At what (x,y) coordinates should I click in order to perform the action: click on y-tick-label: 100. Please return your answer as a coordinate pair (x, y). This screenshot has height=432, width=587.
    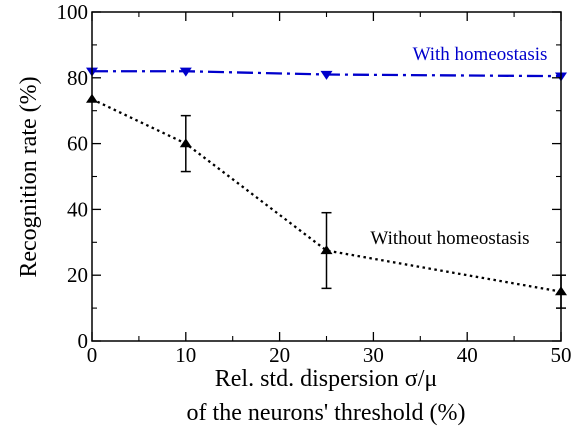
    Looking at the image, I should click on (73, 12).